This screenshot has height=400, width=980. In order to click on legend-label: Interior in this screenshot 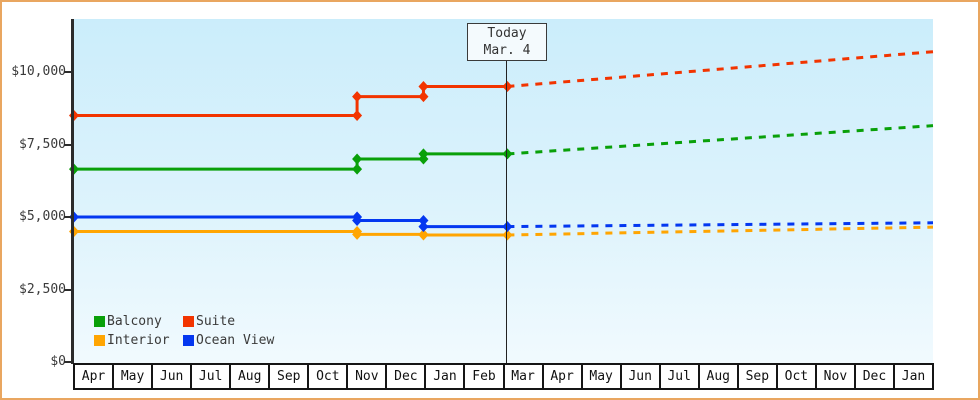, I will do `click(138, 340)`.